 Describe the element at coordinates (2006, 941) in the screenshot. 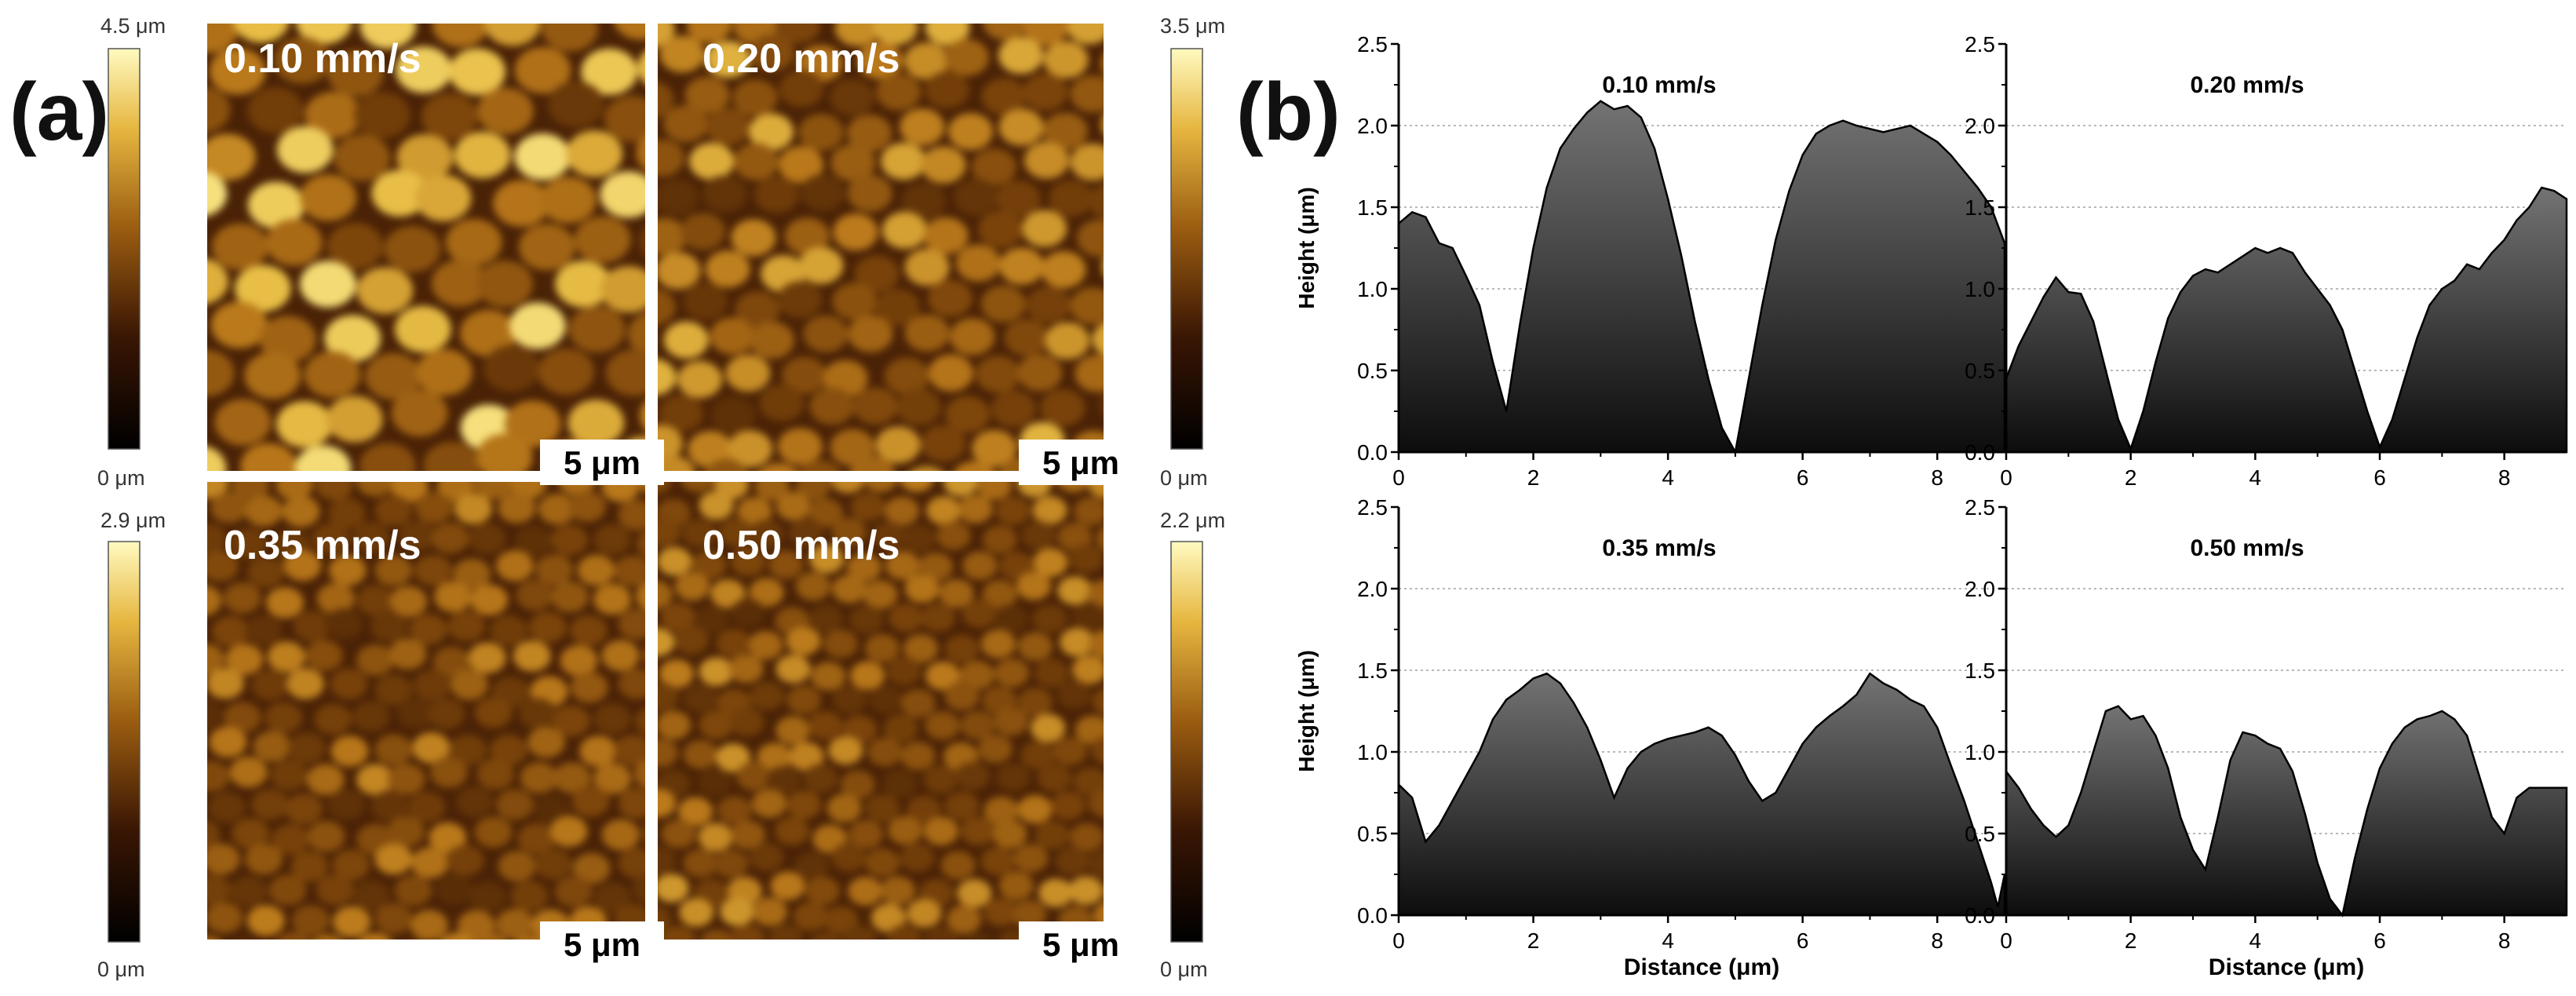

I see `x-tick-label: 0` at that location.